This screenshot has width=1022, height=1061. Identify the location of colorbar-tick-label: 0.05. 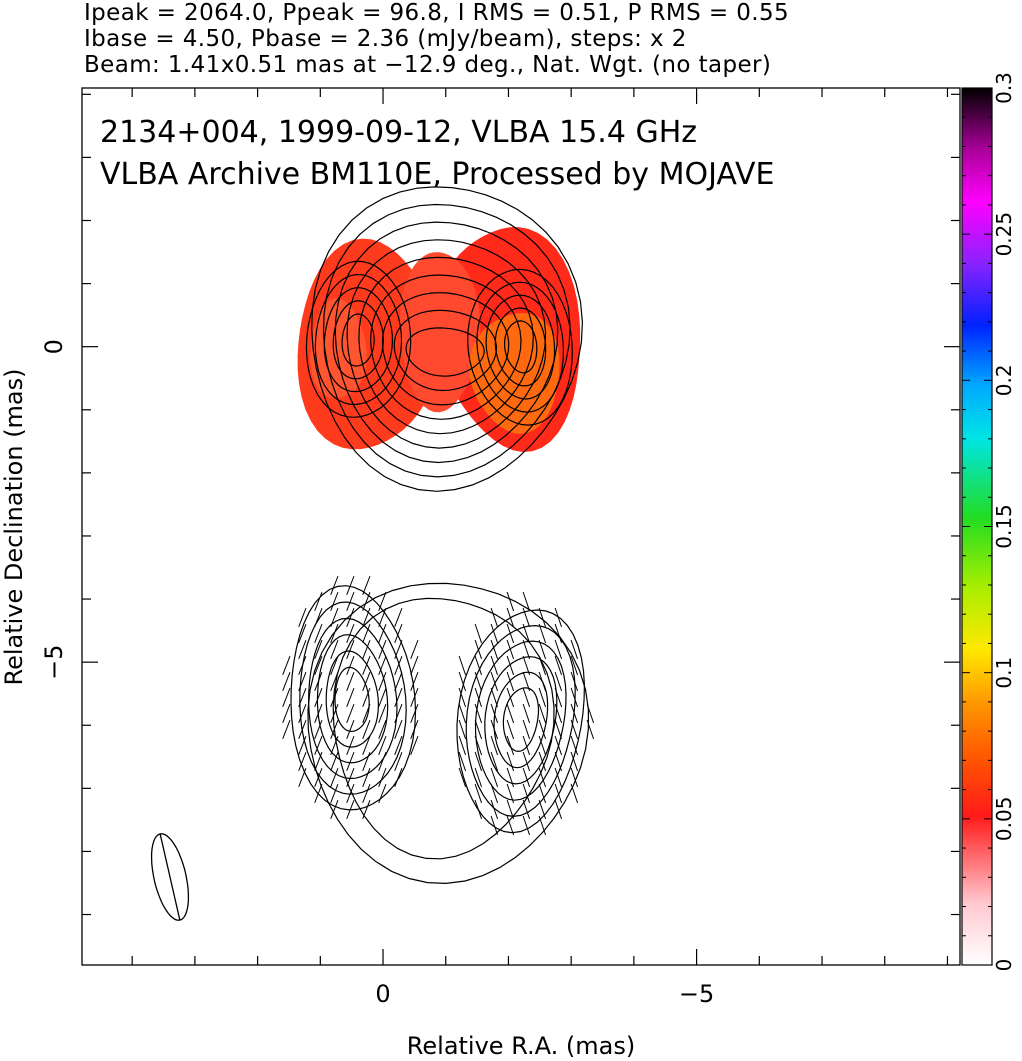
(1004, 819).